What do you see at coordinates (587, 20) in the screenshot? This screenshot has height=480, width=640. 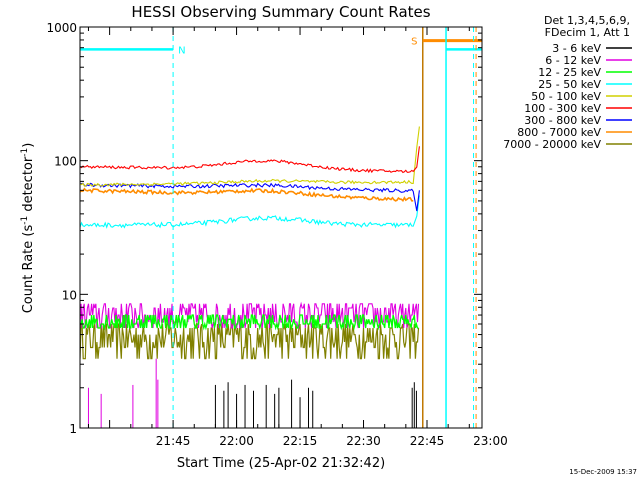 I see `legend-header: Det 1,3,4,5,6,9,` at bounding box center [587, 20].